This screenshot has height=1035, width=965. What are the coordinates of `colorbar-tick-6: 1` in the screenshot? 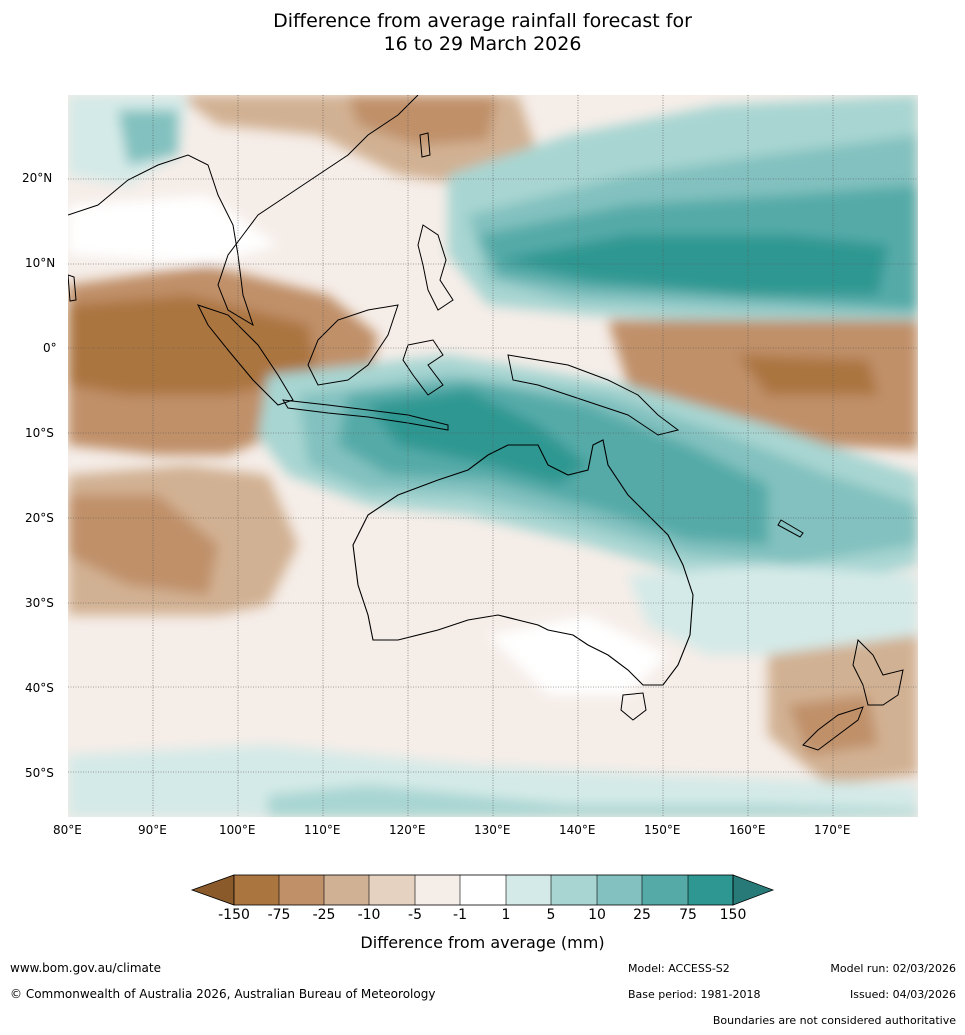 It's located at (506, 915).